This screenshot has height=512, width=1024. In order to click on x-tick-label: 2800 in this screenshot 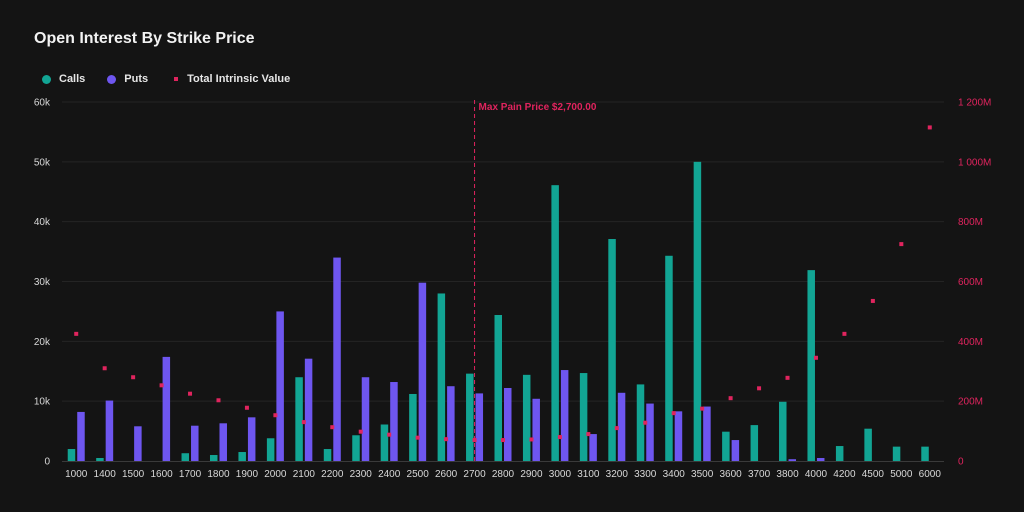, I will do `click(503, 474)`.